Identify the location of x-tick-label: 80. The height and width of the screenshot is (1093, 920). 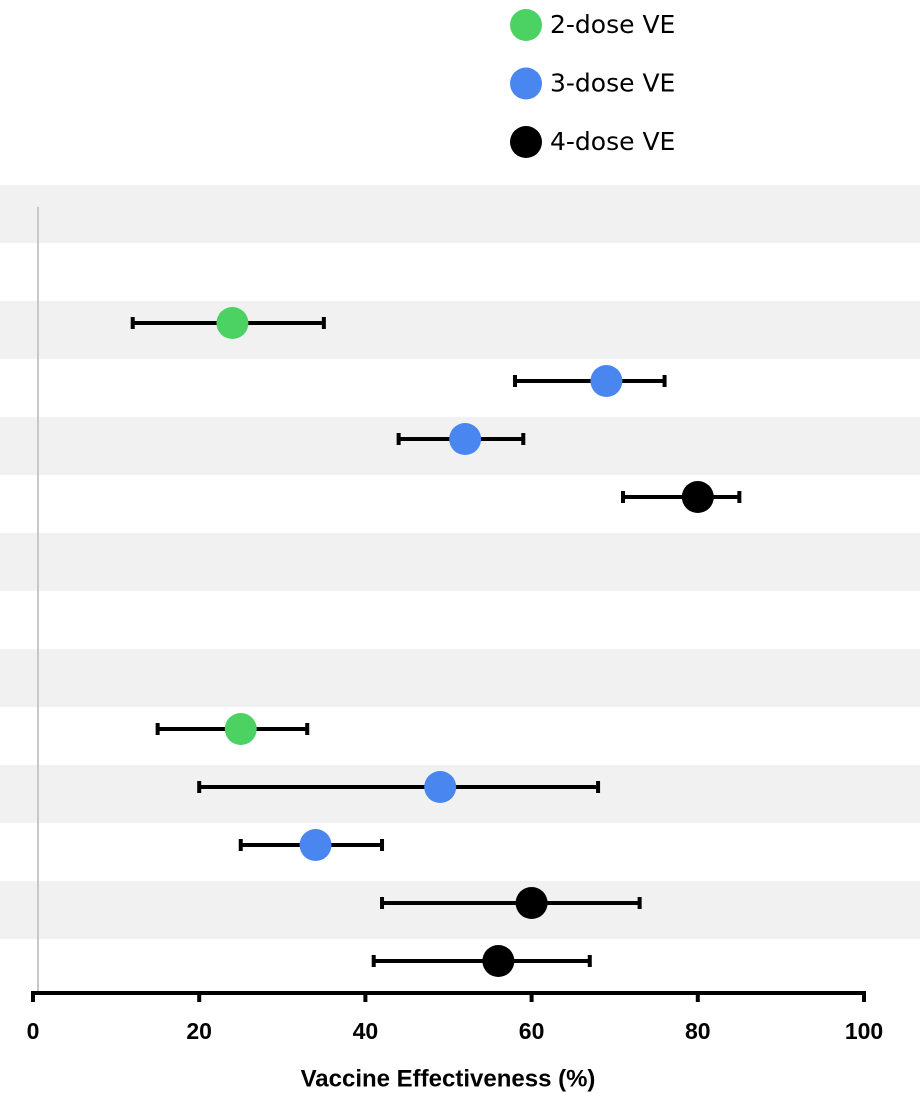
(698, 1031).